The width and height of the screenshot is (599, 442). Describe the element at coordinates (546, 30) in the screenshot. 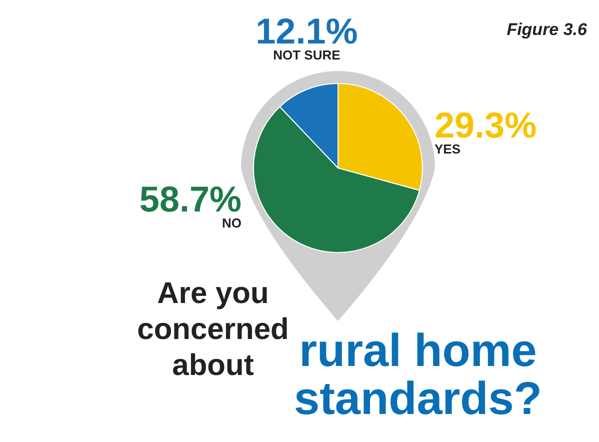

I see `caption: Figure 3.6` at that location.